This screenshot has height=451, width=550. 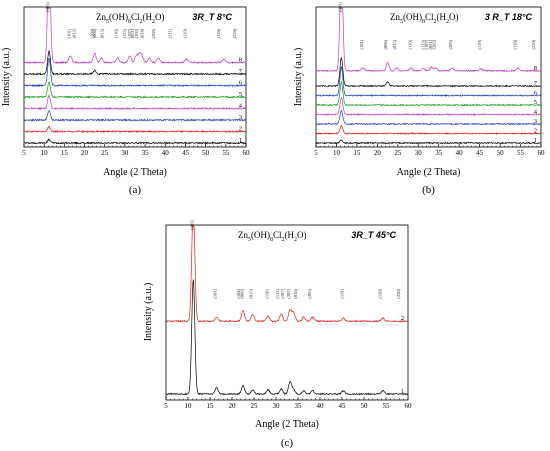 I want to click on peak-label: (018), so click(x=141, y=33).